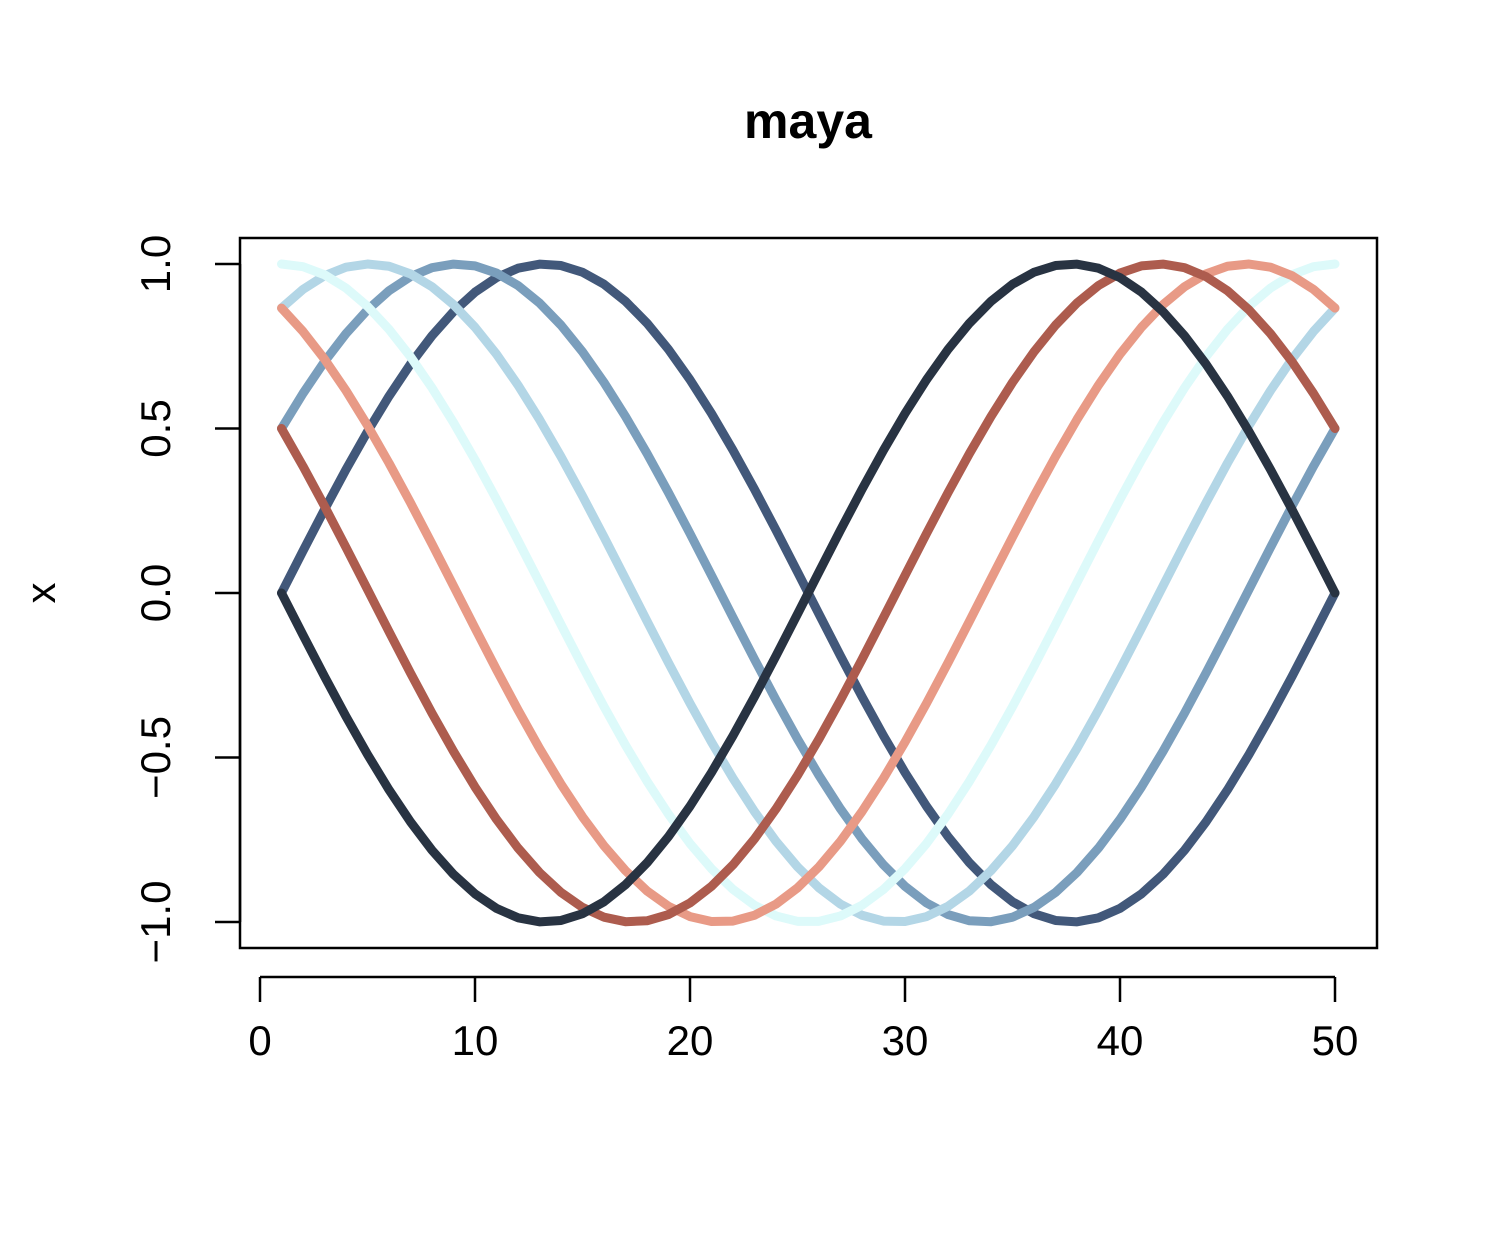 This screenshot has width=1500, height=1247. Describe the element at coordinates (40, 593) in the screenshot. I see `y-axis-label: x` at that location.